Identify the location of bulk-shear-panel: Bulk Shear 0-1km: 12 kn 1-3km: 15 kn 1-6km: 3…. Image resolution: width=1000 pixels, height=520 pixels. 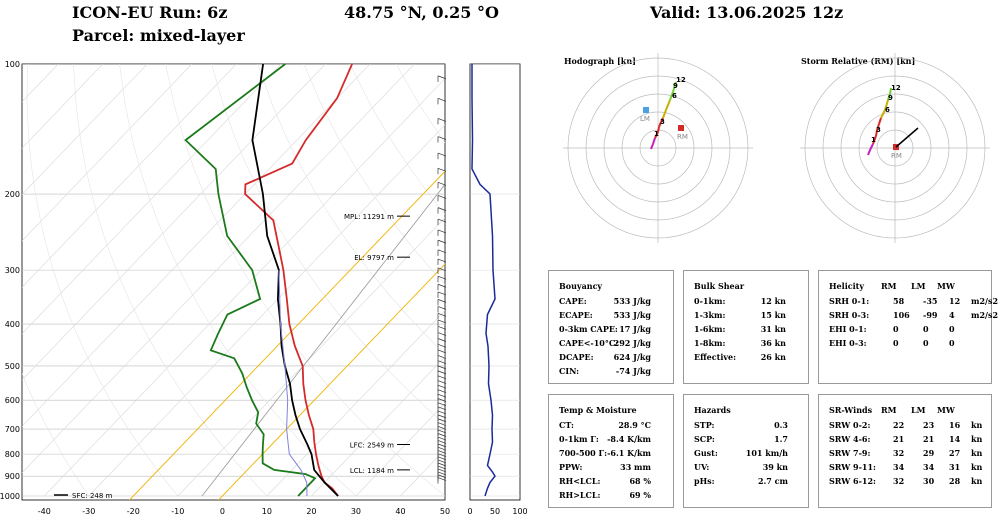
(746, 327).